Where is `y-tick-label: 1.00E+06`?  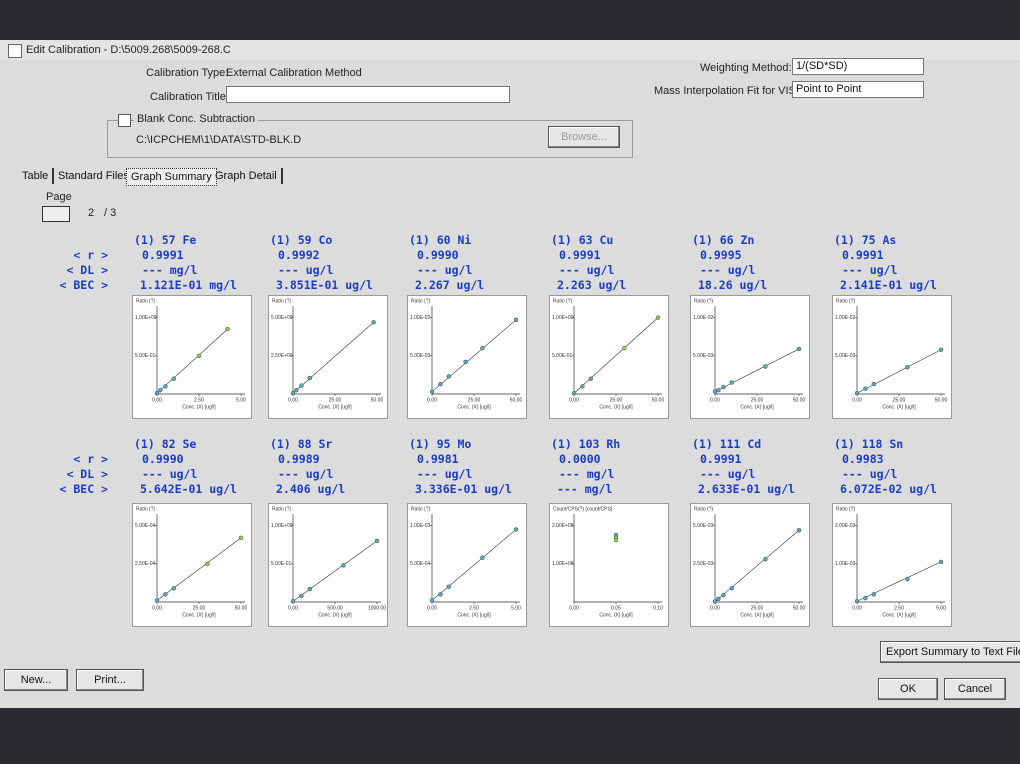
y-tick-label: 1.00E+06 is located at coordinates (563, 564).